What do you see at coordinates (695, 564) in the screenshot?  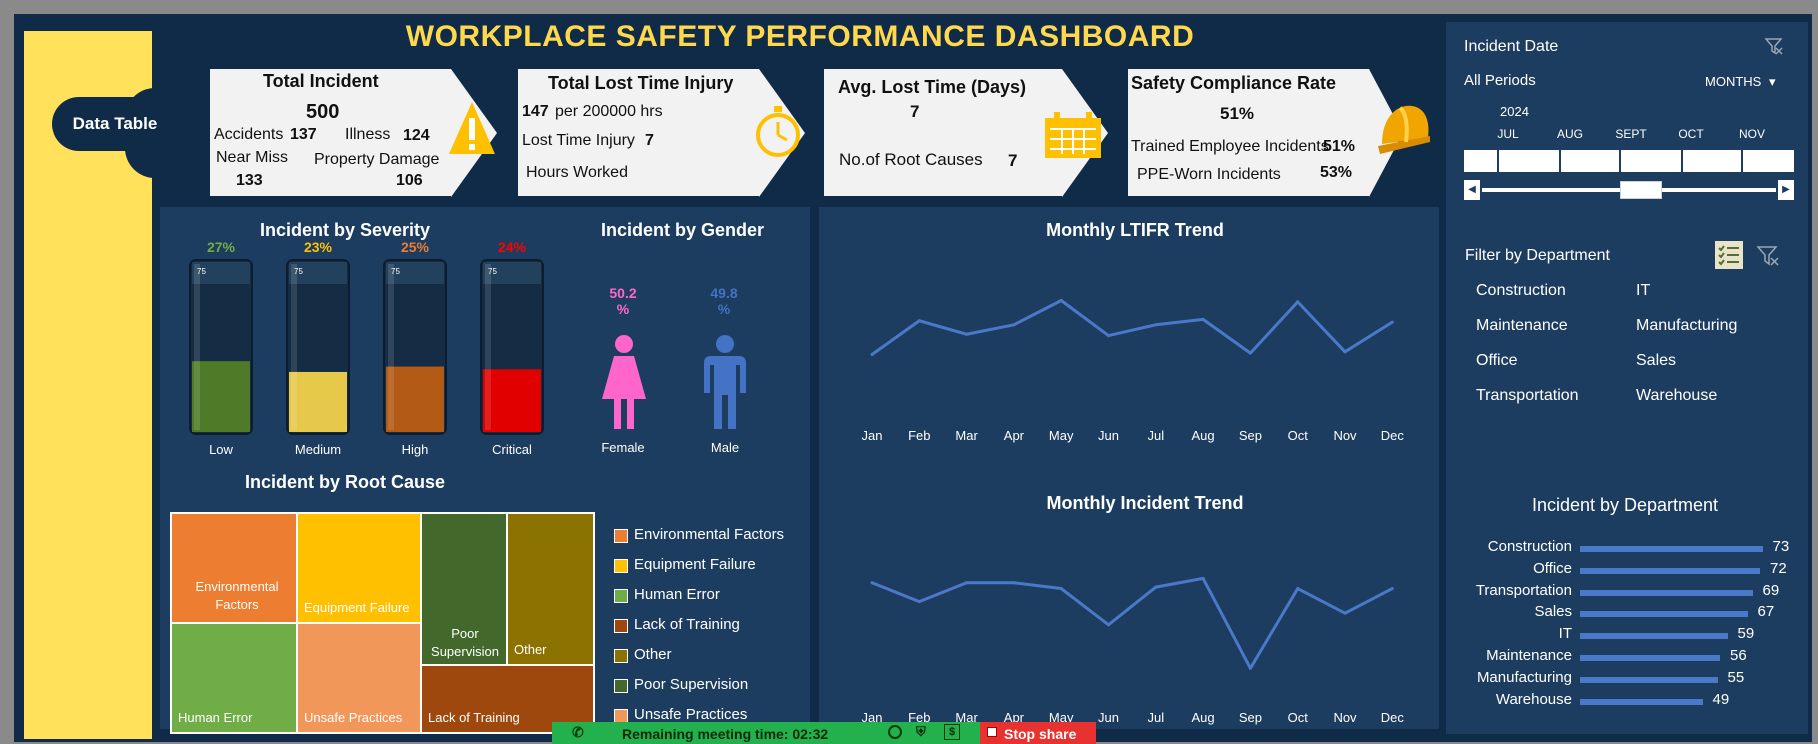 I see `legend-label: Equipment Failure` at bounding box center [695, 564].